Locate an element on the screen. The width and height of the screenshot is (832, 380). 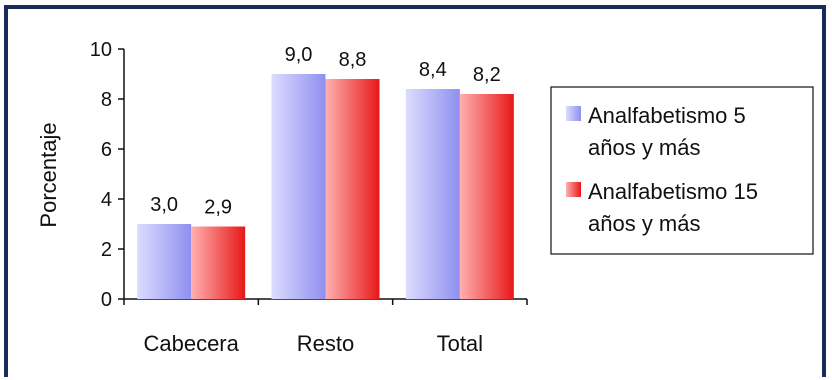
y-tick-label: 0 is located at coordinates (106, 300).